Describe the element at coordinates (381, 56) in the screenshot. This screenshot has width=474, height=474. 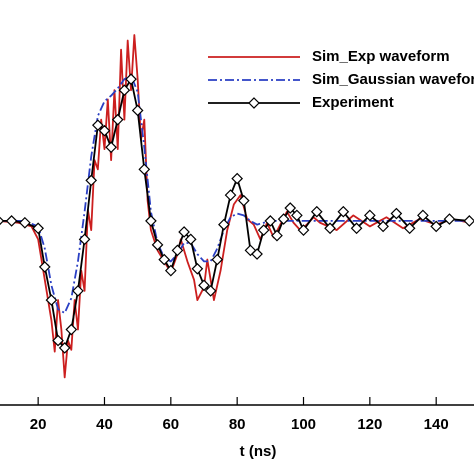
I see `legend-label: Sim_Exp waveform` at that location.